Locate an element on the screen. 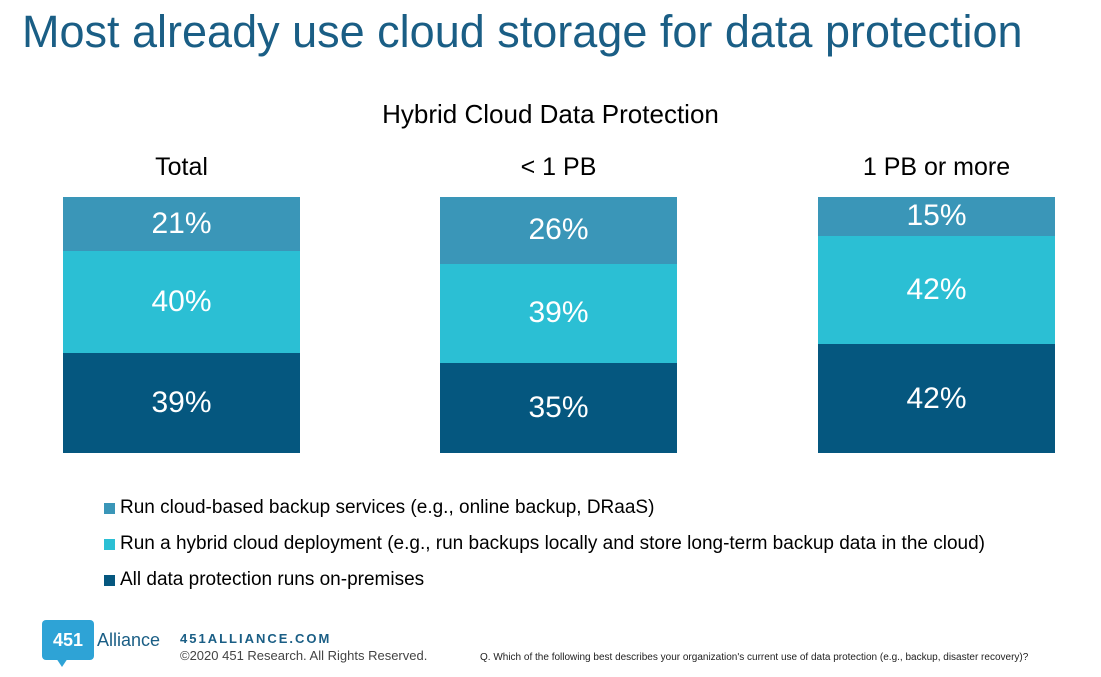 The image size is (1101, 677). stacked-bar: 42% 42% 15% is located at coordinates (936, 325).